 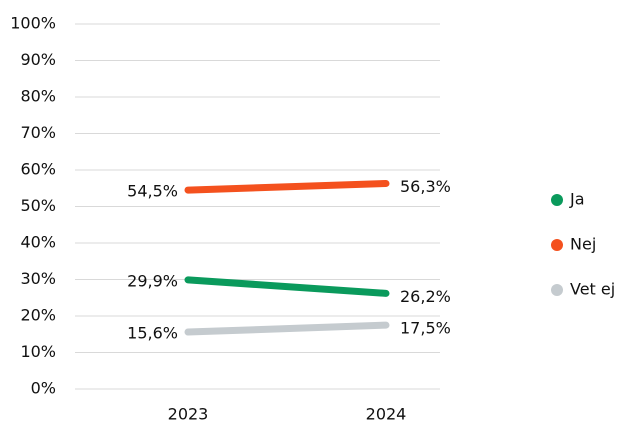 I want to click on y-tick-label: 70%, so click(x=38, y=132).